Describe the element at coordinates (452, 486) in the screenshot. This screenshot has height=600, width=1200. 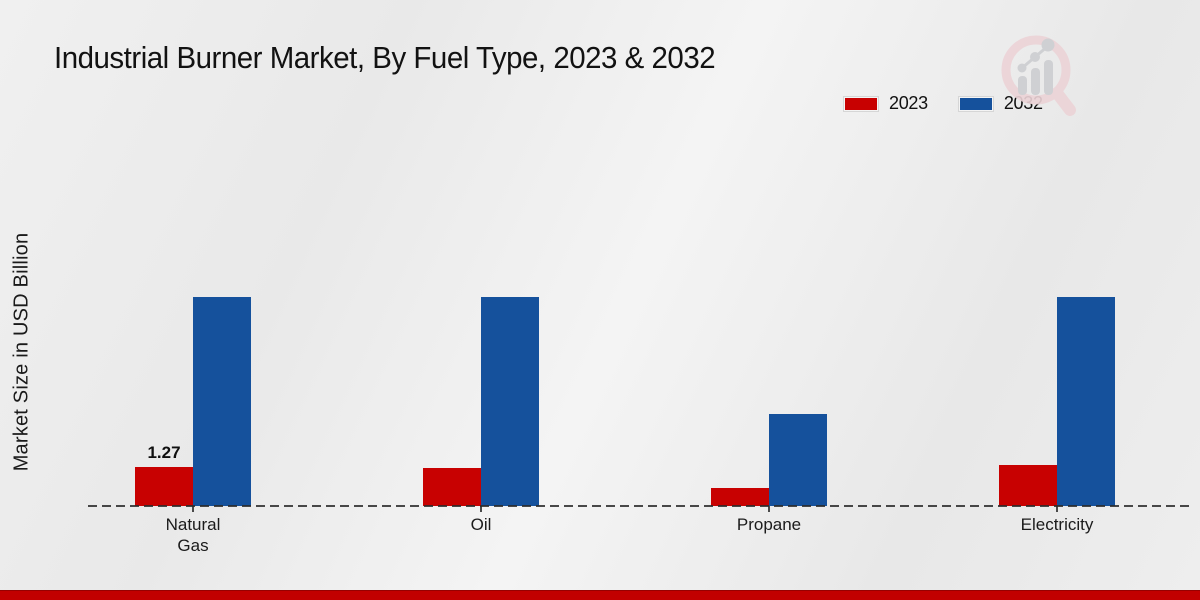
I see `bar-2023-oil` at that location.